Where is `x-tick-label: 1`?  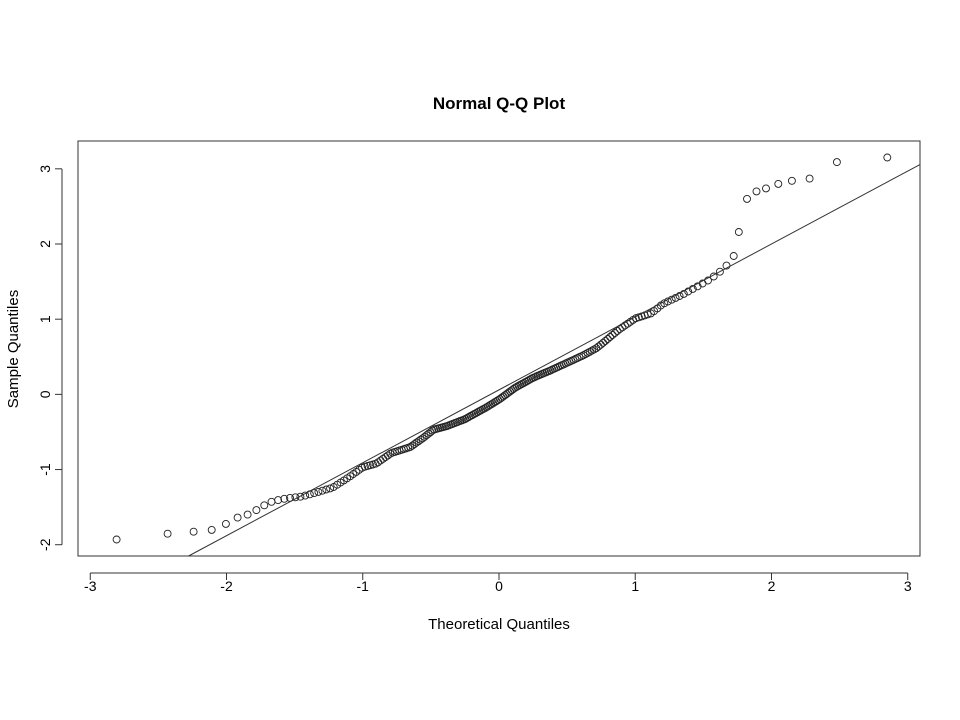 x-tick-label: 1 is located at coordinates (635, 586).